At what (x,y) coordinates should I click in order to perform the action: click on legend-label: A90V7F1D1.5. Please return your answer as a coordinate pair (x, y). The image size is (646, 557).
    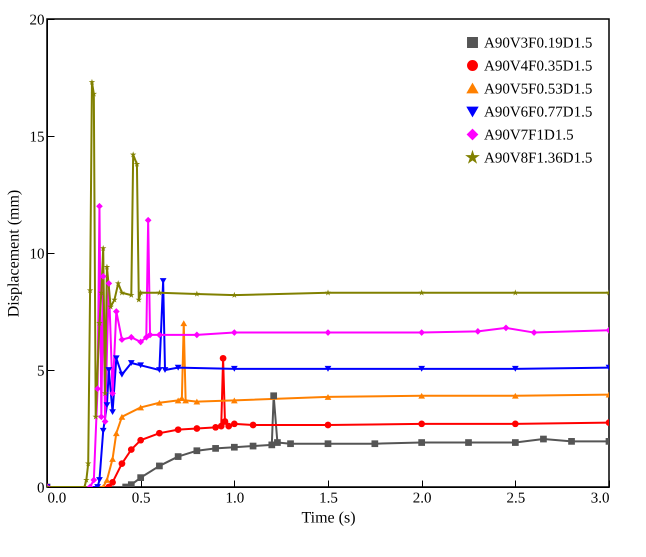
    Looking at the image, I should click on (529, 136).